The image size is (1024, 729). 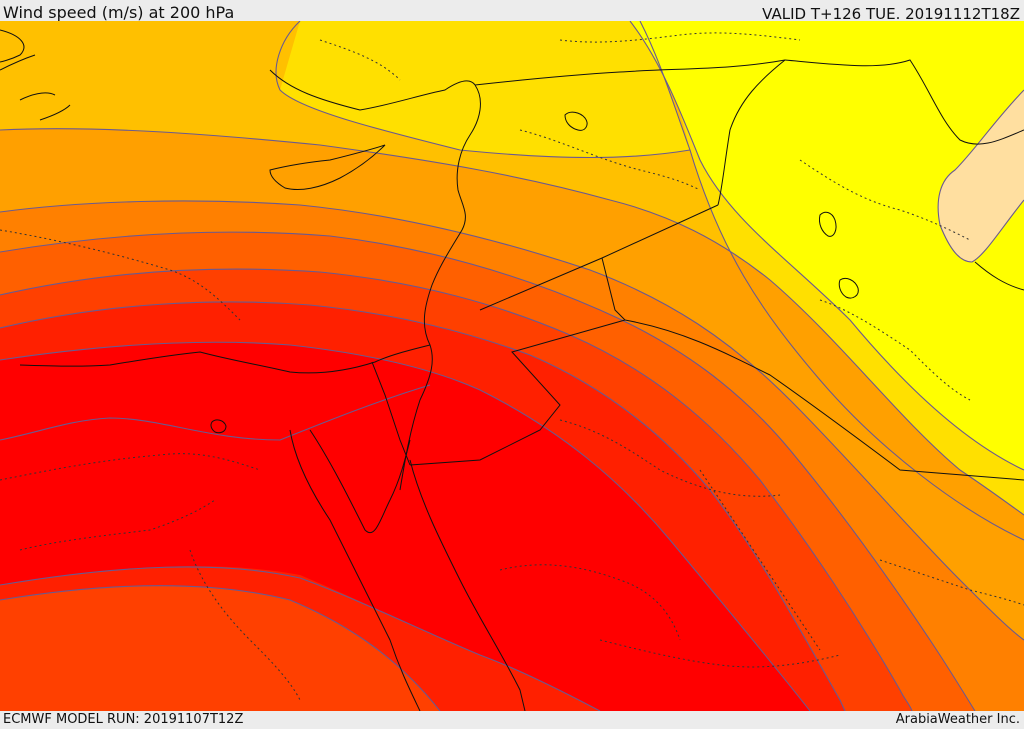 I want to click on border-jordan-saudi-south, so click(x=517, y=392).